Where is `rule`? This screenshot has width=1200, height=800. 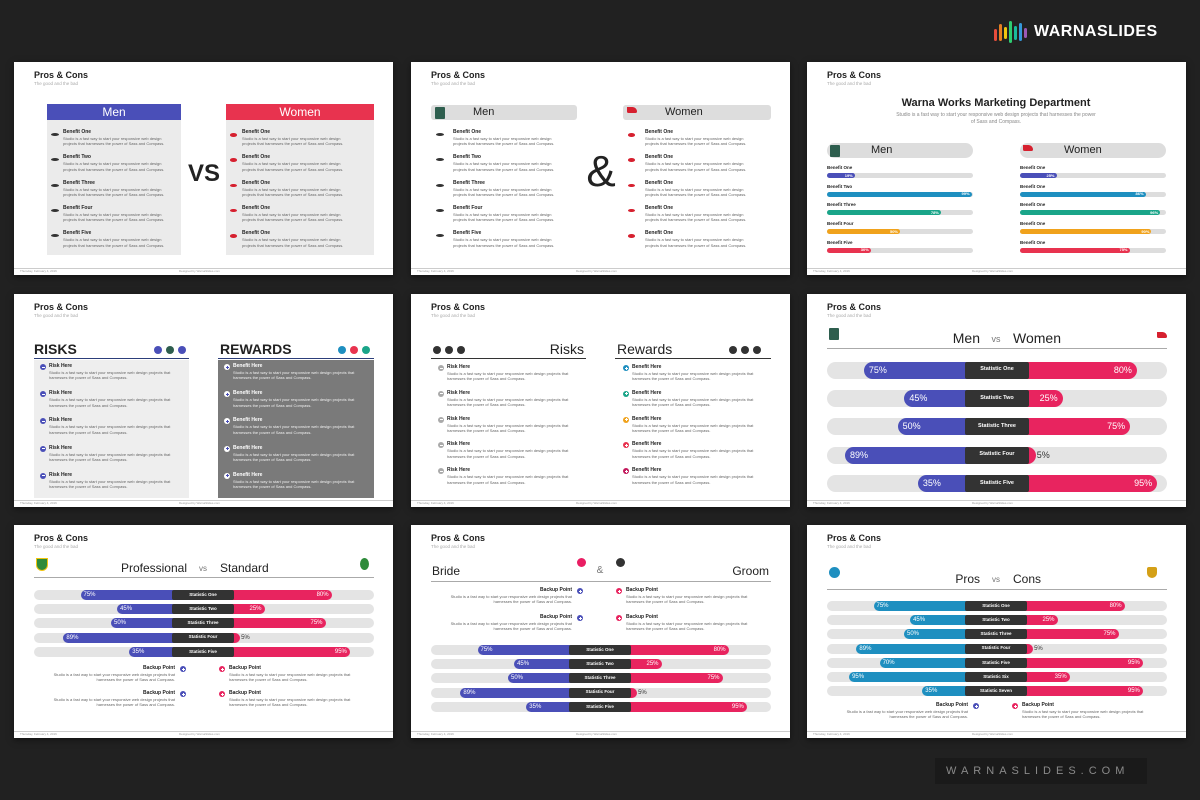 rule is located at coordinates (296, 358).